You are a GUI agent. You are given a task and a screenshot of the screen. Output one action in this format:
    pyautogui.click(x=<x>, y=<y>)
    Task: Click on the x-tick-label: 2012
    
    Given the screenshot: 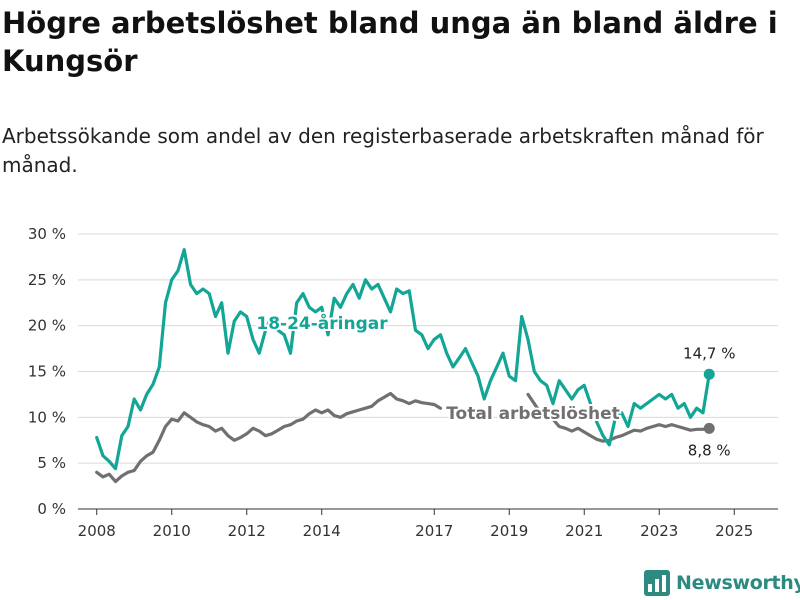 What is the action you would take?
    pyautogui.click(x=247, y=531)
    